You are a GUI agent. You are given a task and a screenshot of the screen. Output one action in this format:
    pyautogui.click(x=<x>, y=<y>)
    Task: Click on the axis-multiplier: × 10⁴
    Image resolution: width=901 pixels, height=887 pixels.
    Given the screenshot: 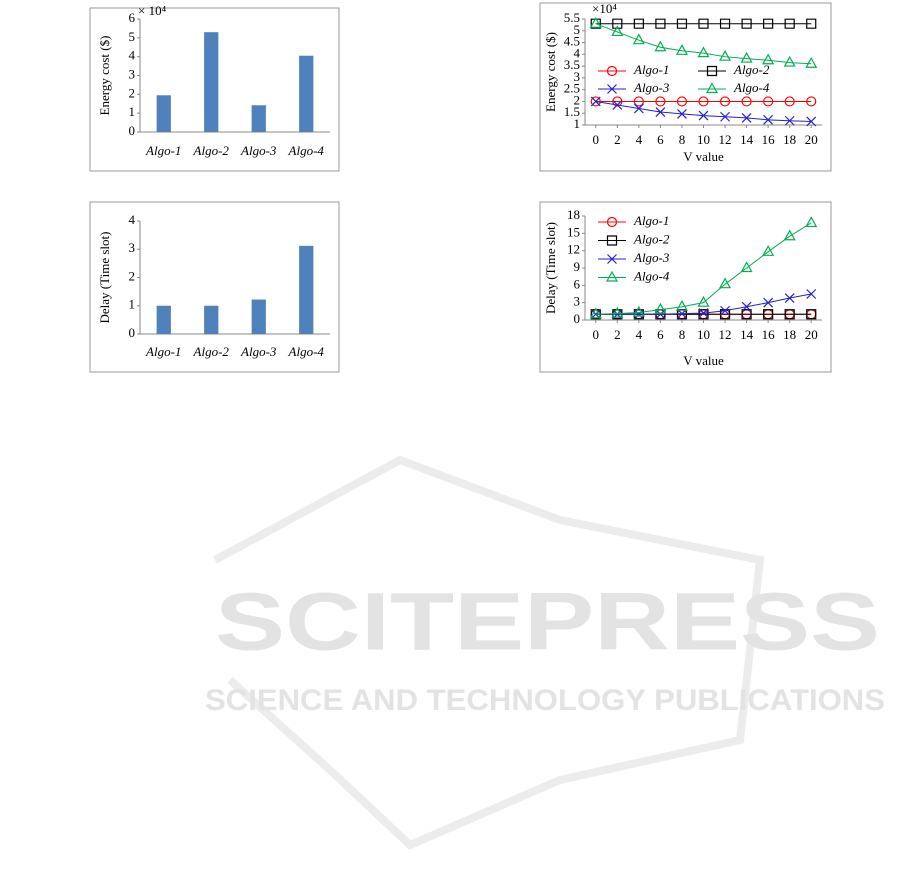 What is the action you would take?
    pyautogui.click(x=152, y=10)
    